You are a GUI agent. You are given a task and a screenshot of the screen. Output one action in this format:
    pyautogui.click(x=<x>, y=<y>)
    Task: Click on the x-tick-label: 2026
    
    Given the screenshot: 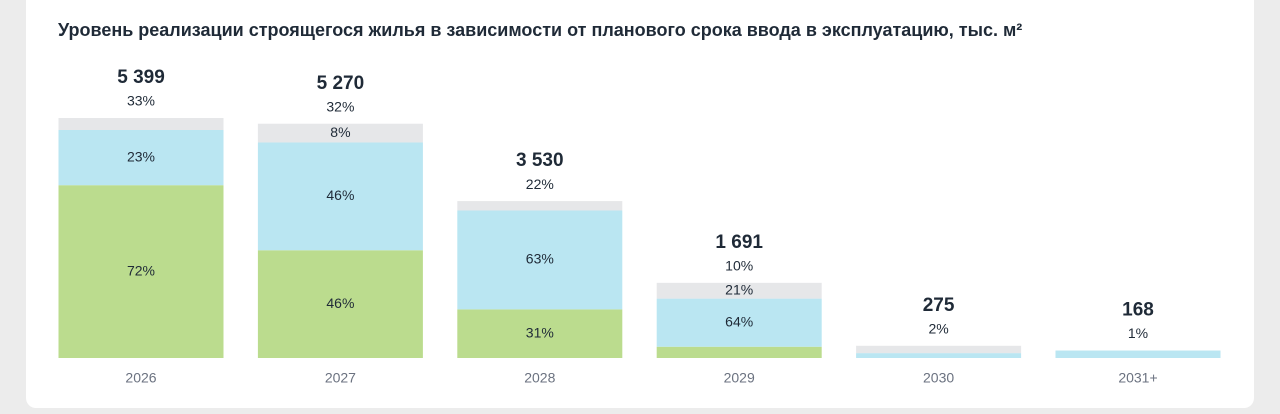 What is the action you would take?
    pyautogui.click(x=140, y=378)
    